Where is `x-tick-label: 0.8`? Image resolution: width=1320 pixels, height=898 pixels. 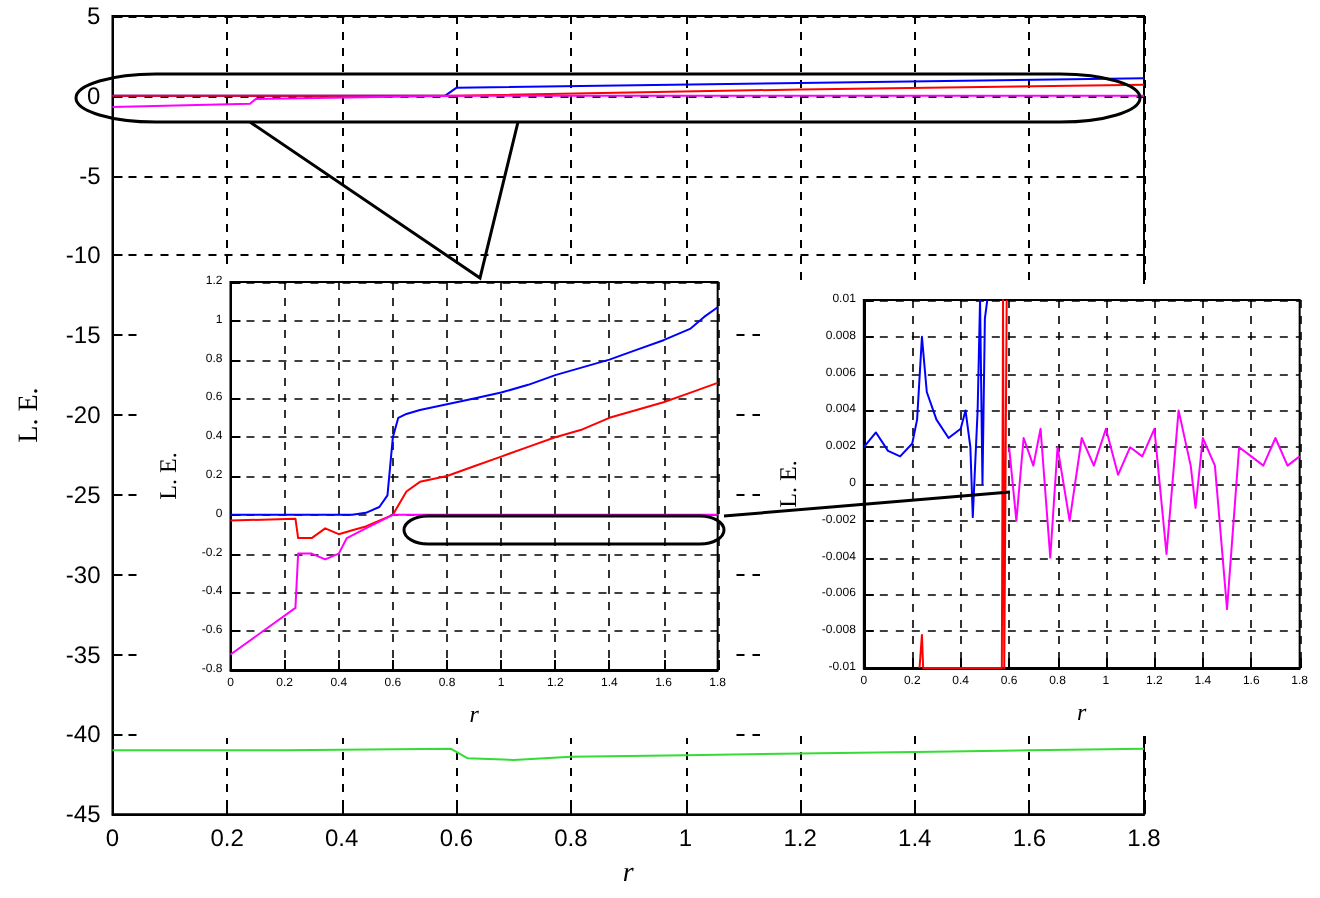
x-tick-label: 0.8 is located at coordinates (571, 838).